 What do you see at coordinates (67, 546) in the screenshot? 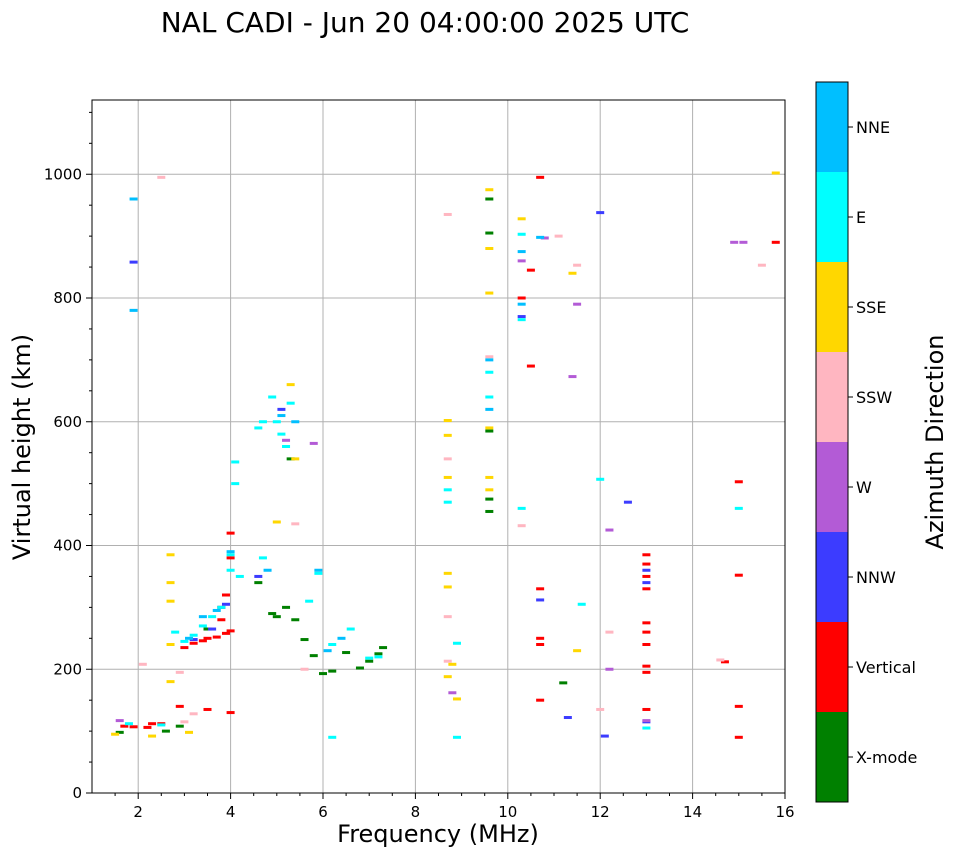
I see `y-tick-label: 400` at bounding box center [67, 546].